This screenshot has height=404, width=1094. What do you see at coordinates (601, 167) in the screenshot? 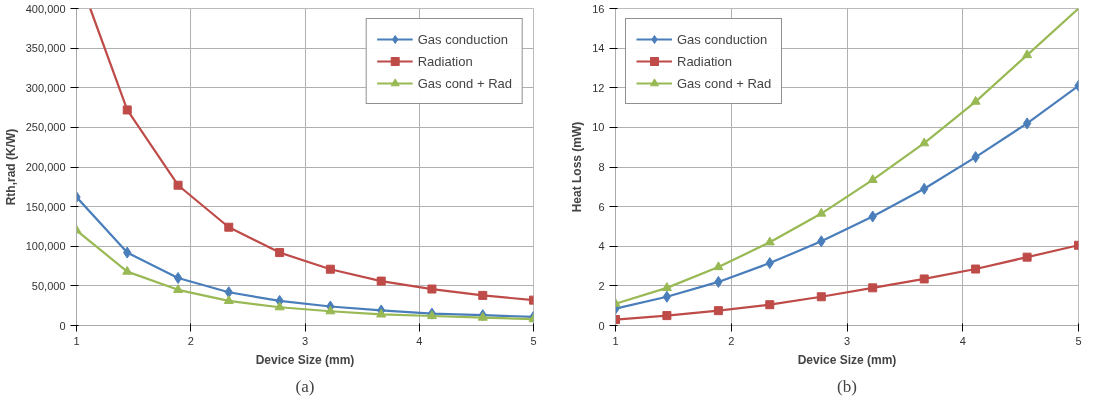
I see `y-tick-label: 8` at bounding box center [601, 167].